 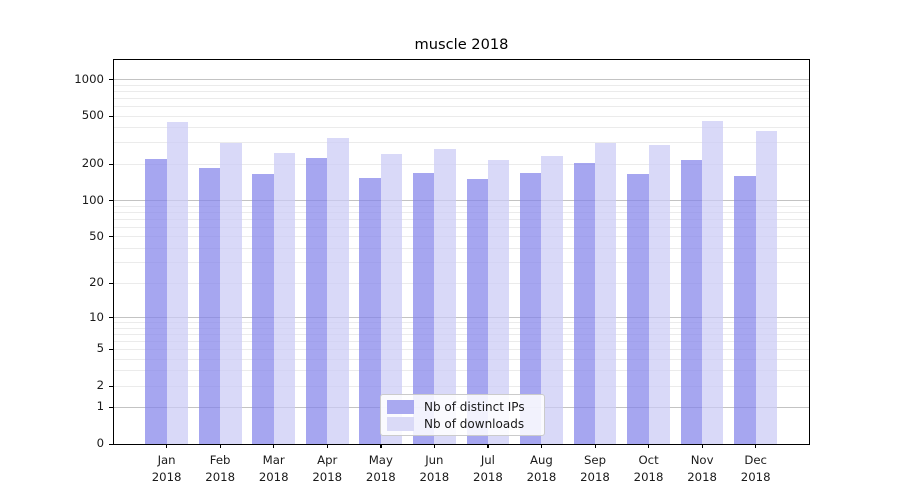 I want to click on x-tick-month: Mar, so click(x=273, y=460).